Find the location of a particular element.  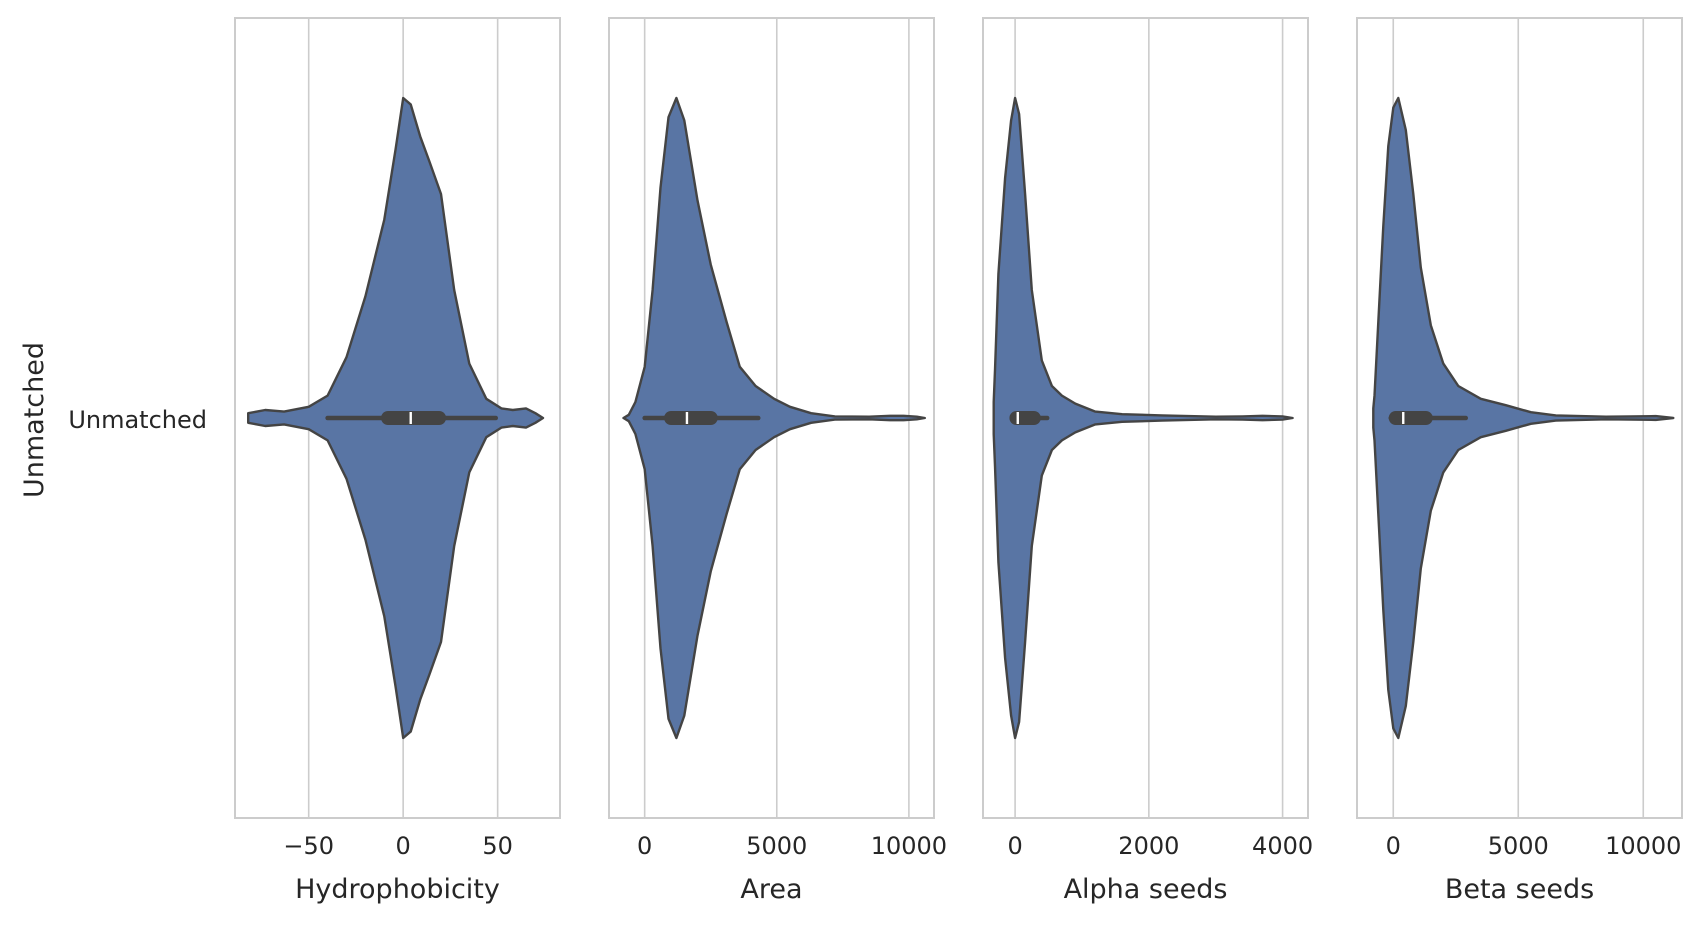

x-tick-label: 50 is located at coordinates (497, 846).